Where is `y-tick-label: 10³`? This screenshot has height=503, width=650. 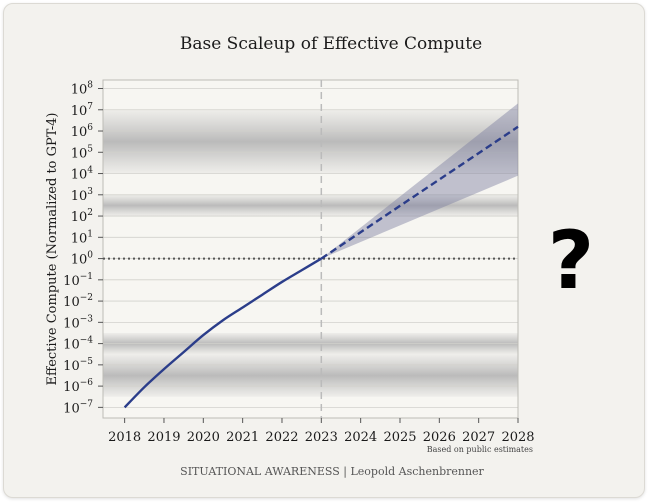
y-tick-label: 10³ is located at coordinates (82, 195).